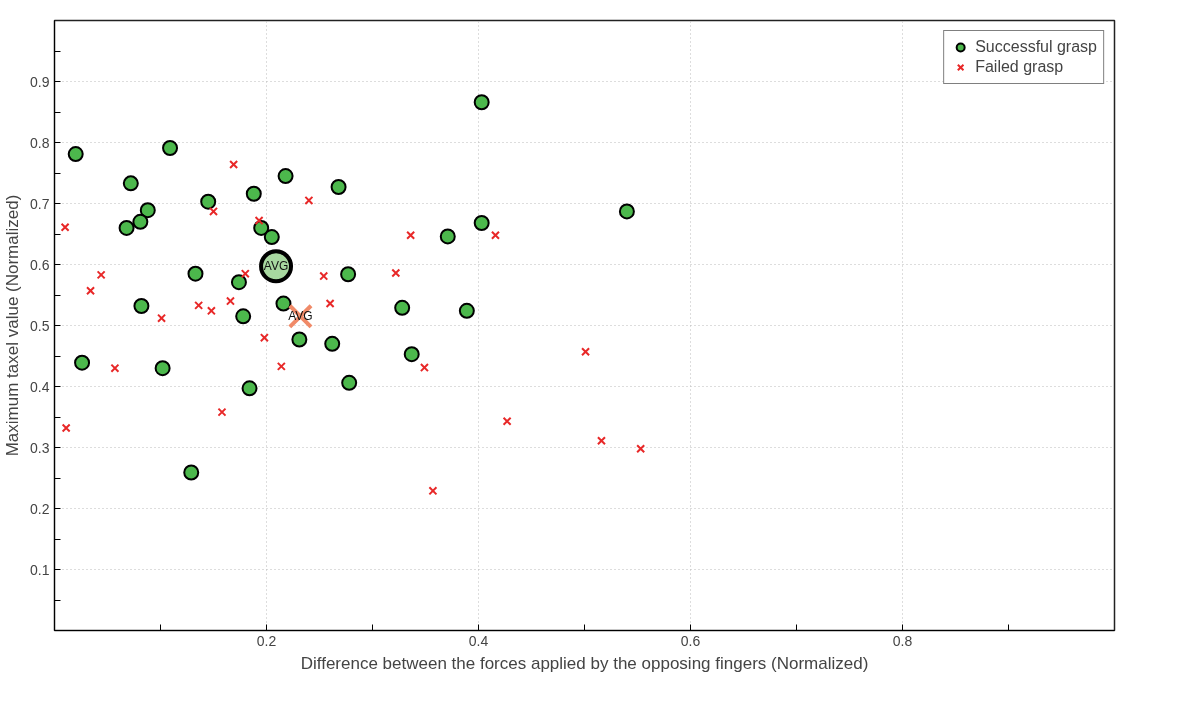  What do you see at coordinates (690, 640) in the screenshot?
I see `x-tick-label: 0.6` at bounding box center [690, 640].